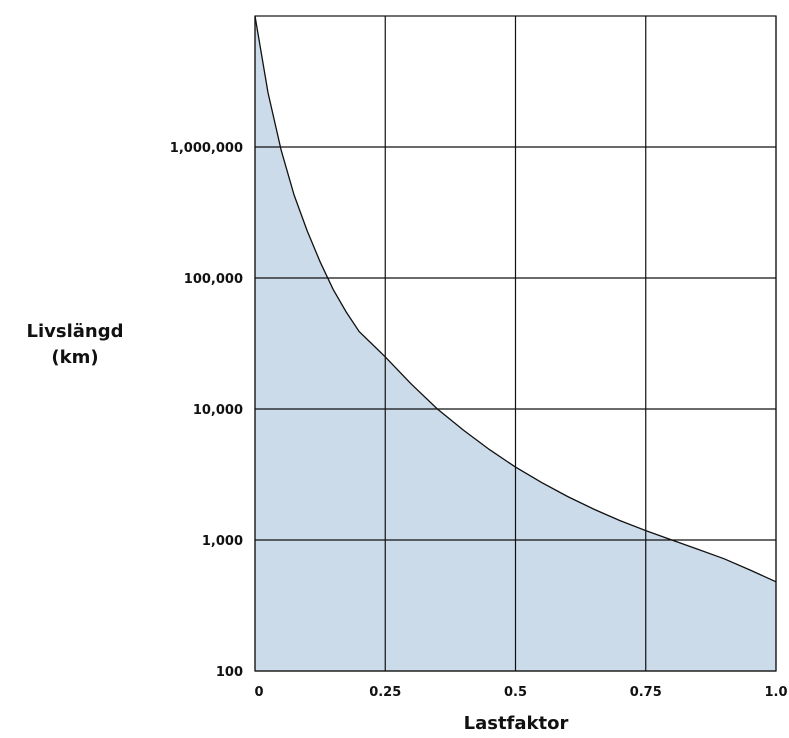  I want to click on y-tick-label: 1,000, so click(222, 541).